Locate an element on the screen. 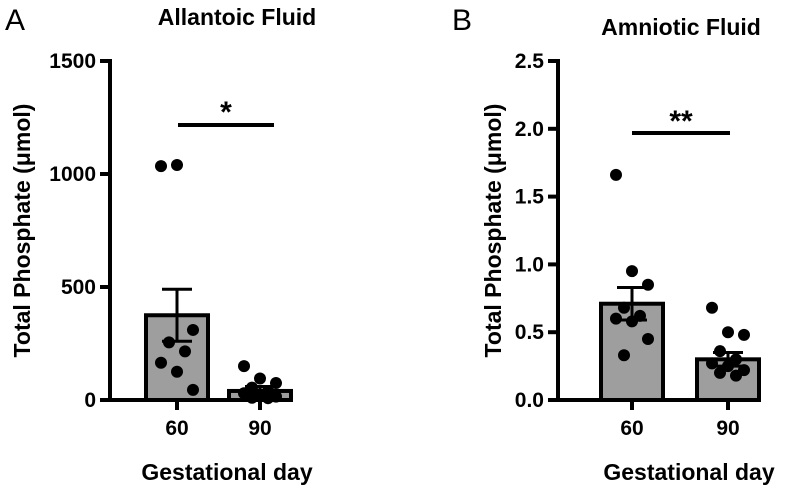 The height and width of the screenshot is (494, 797). chart-title: Allantoic Fluid is located at coordinates (237, 17).